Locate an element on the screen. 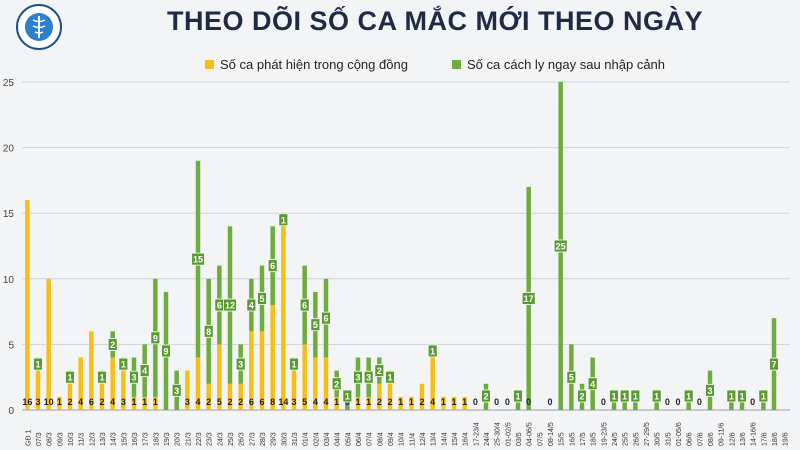 The height and width of the screenshot is (450, 800). x-tick-label: 16/5 is located at coordinates (572, 439).